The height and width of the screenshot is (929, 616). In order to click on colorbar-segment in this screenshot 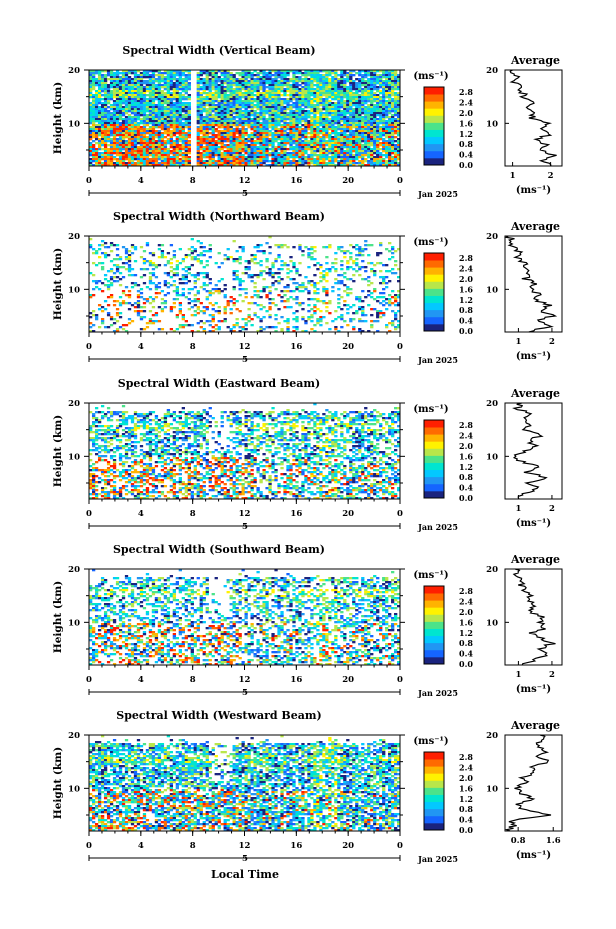, I will do `click(434, 154)`.